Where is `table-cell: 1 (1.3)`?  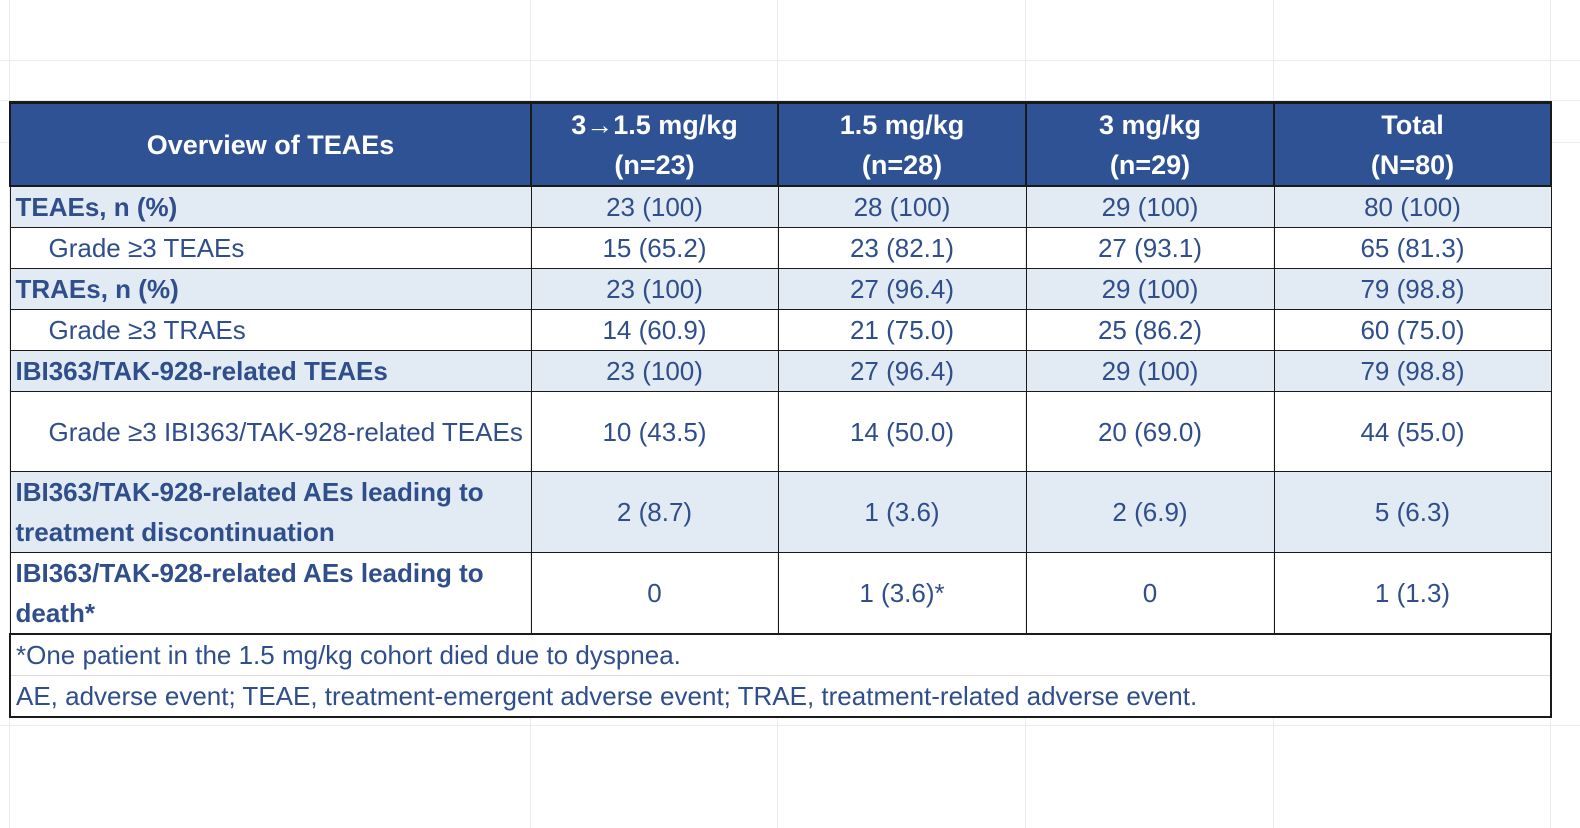
table-cell: 1 (1.3) is located at coordinates (1412, 593).